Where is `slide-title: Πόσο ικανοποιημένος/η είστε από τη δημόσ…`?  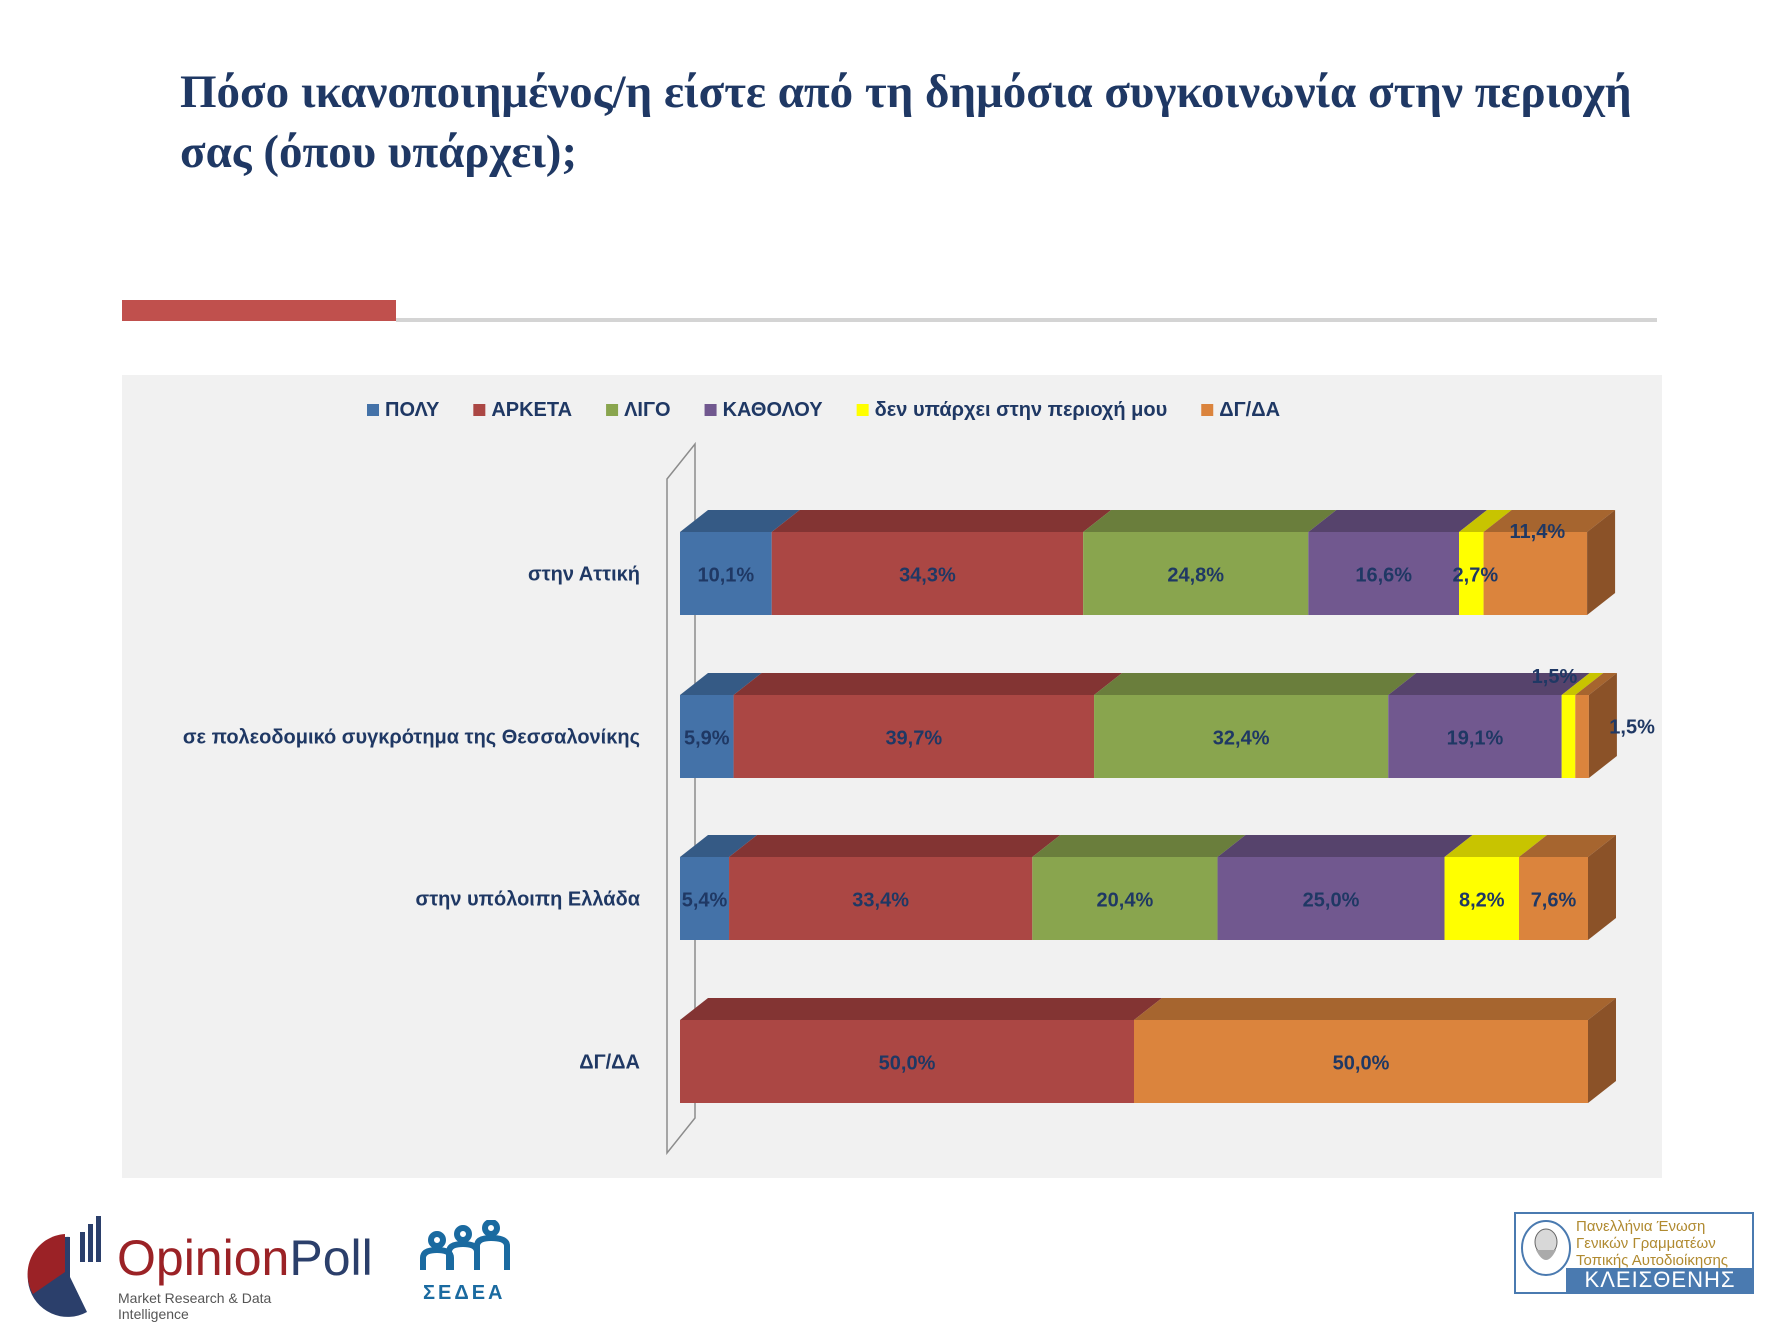
slide-title: Πόσο ικανοποιημένος/η είστε από τη δημόσ… is located at coordinates (906, 122).